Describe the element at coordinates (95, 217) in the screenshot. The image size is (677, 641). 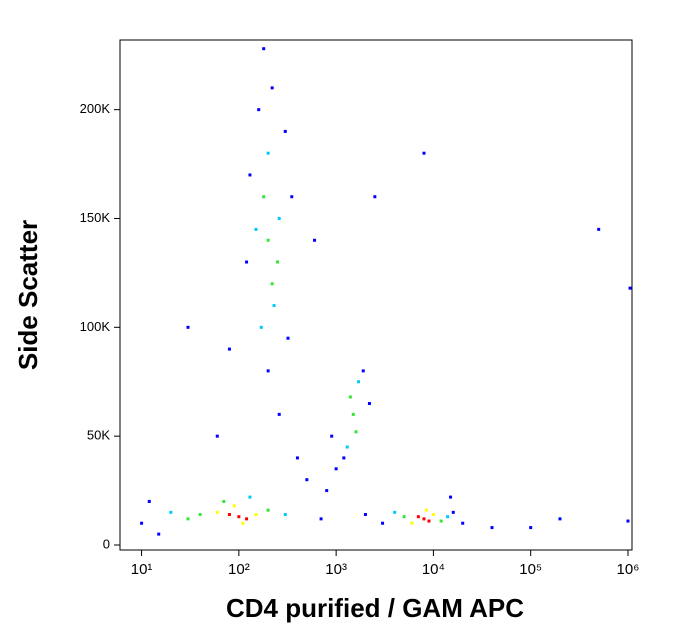
I see `y-tick-label: 150K` at that location.